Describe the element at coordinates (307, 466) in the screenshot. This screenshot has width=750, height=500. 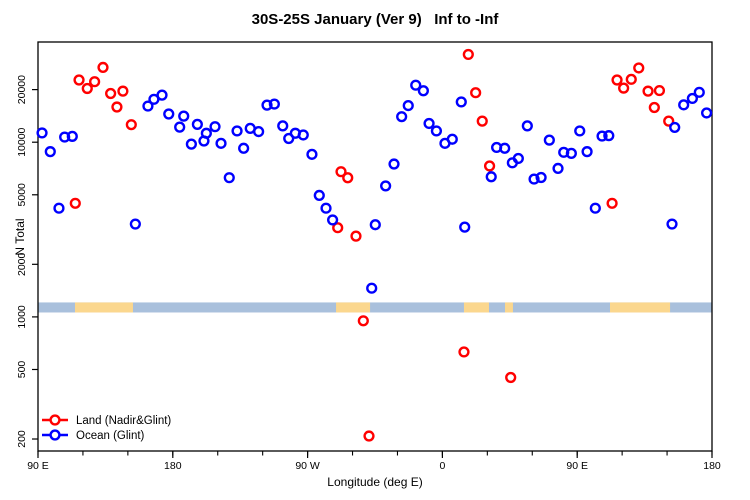
I see `x-tick-label: 90 W` at that location.